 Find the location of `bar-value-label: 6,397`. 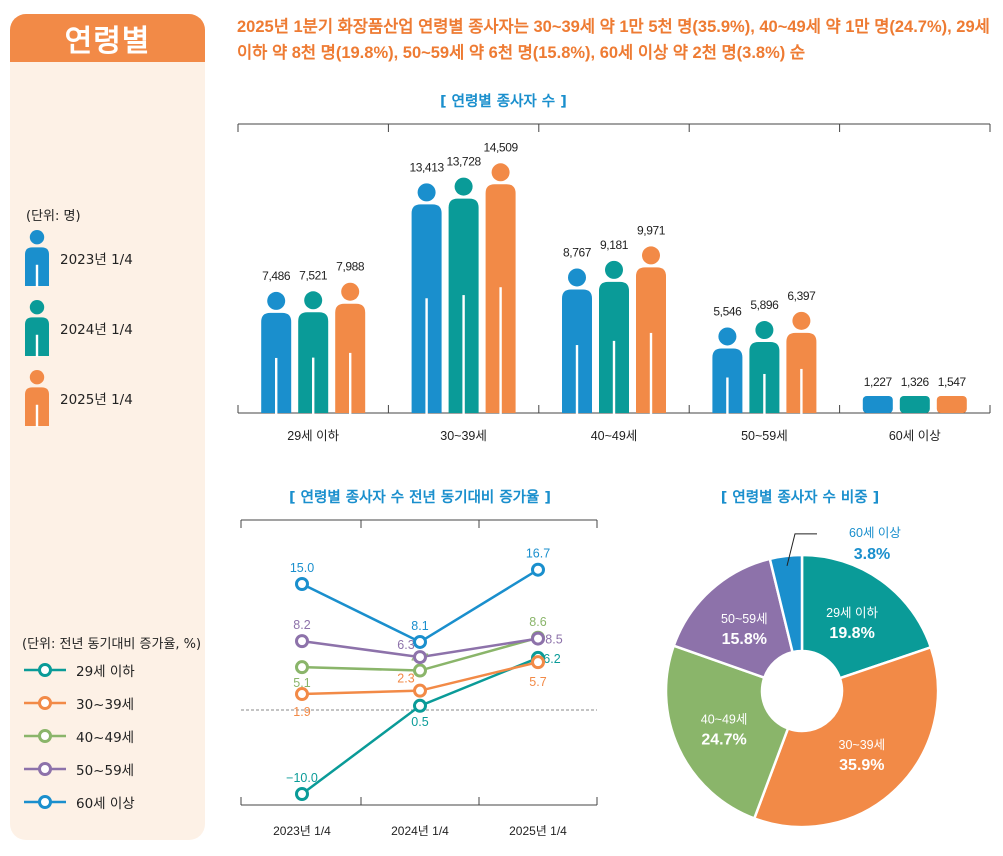

bar-value-label: 6,397 is located at coordinates (801, 296).